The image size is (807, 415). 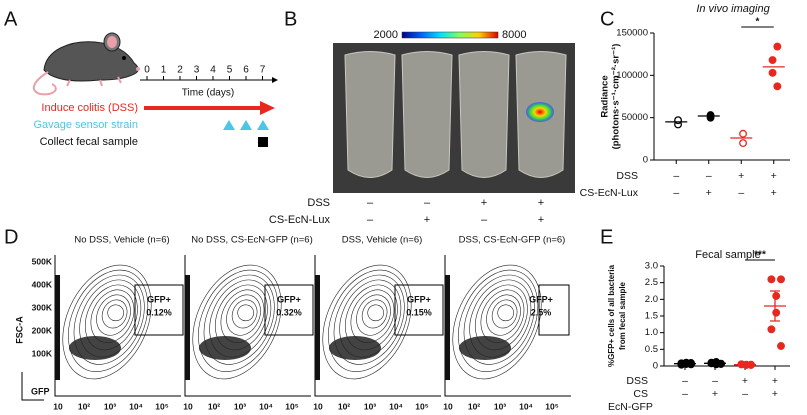 What do you see at coordinates (616, 97) in the screenshot?
I see `y-axis-label: (photons·s⁻¹·cm⁻²·sr⁻¹)` at bounding box center [616, 97].